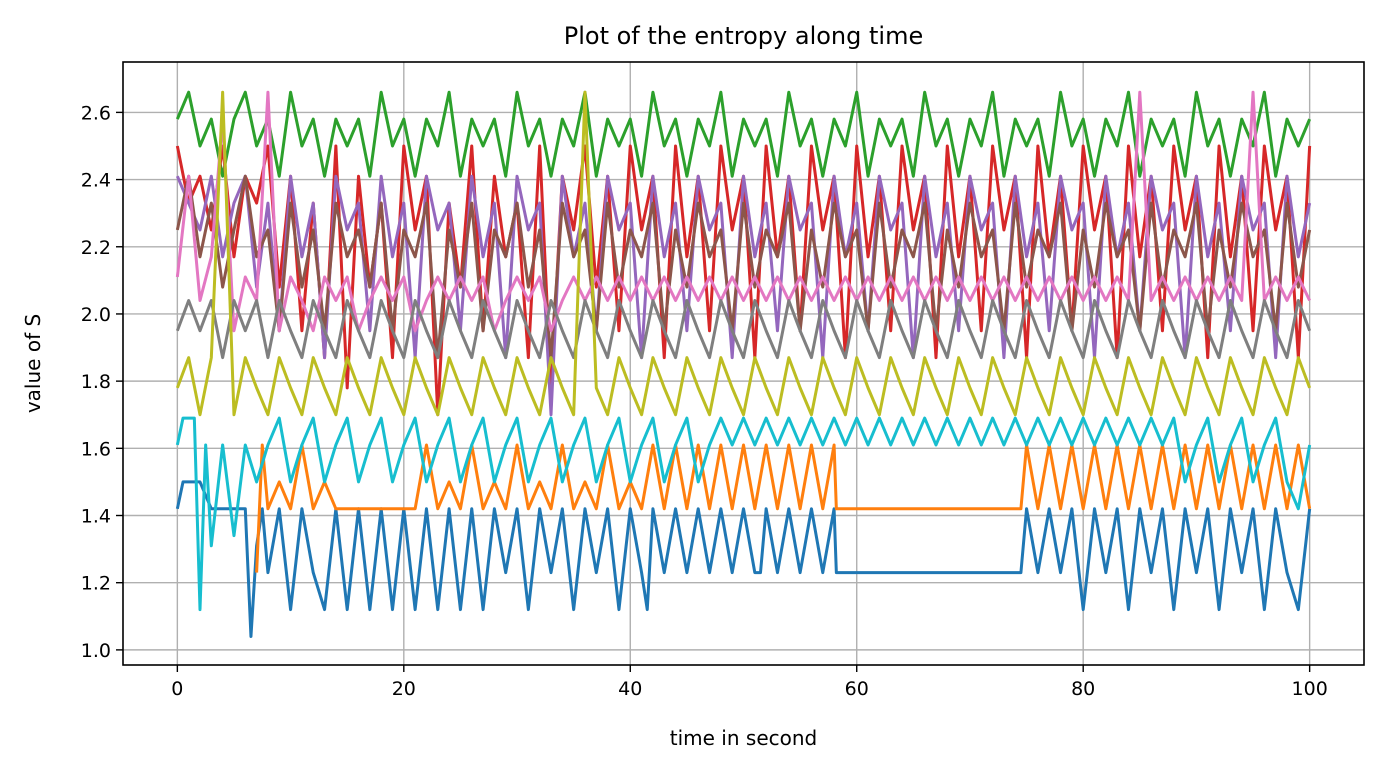  What do you see at coordinates (743, 36) in the screenshot?
I see `chart-title: Plot of the entropy along time` at bounding box center [743, 36].